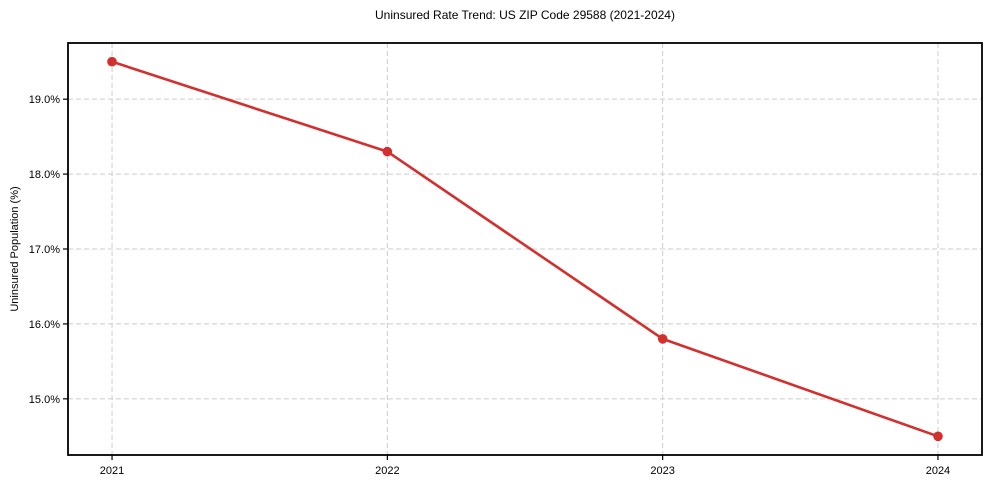 Image resolution: width=989 pixels, height=495 pixels. I want to click on y-axis-label: Uninsured Population (%), so click(15, 249).